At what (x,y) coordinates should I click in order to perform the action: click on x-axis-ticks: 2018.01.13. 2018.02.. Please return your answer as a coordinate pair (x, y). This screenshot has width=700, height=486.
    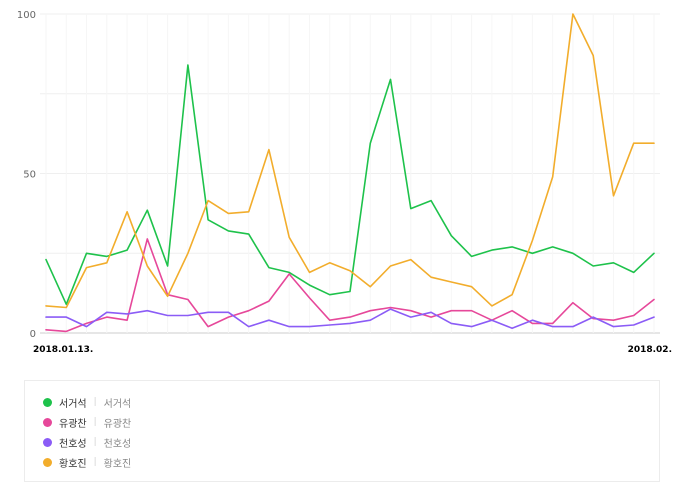
    Looking at the image, I should click on (352, 350).